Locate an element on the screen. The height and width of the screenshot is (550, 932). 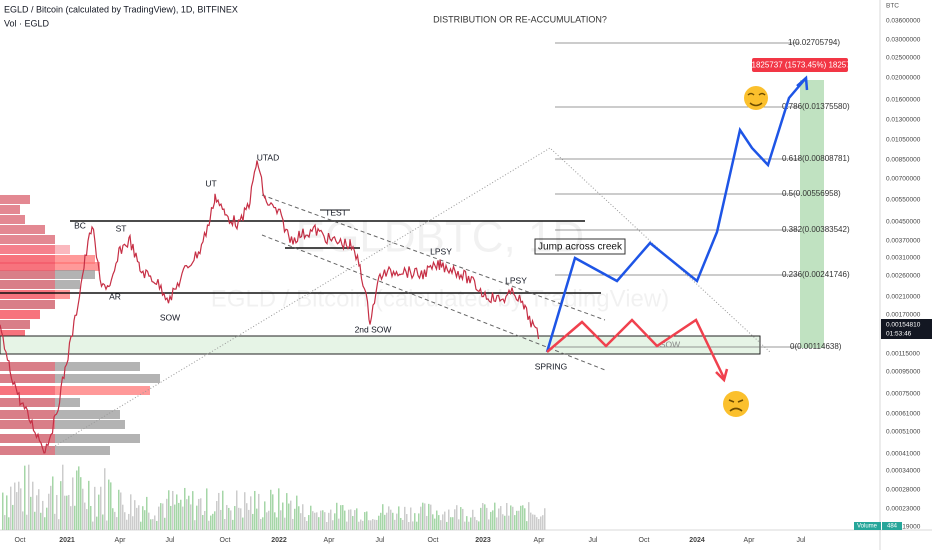
wyckoff-label: 2nd SOW is located at coordinates (373, 329).